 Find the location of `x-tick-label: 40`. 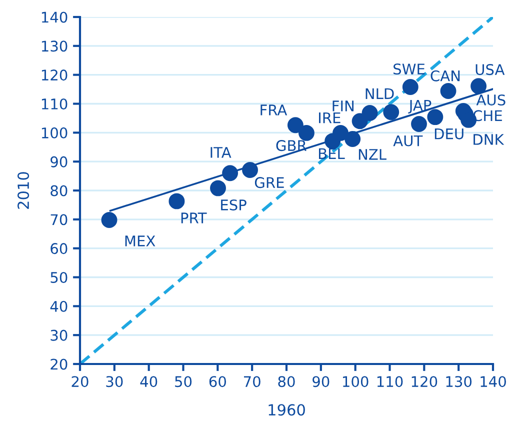

x-tick-label: 40 is located at coordinates (149, 382).